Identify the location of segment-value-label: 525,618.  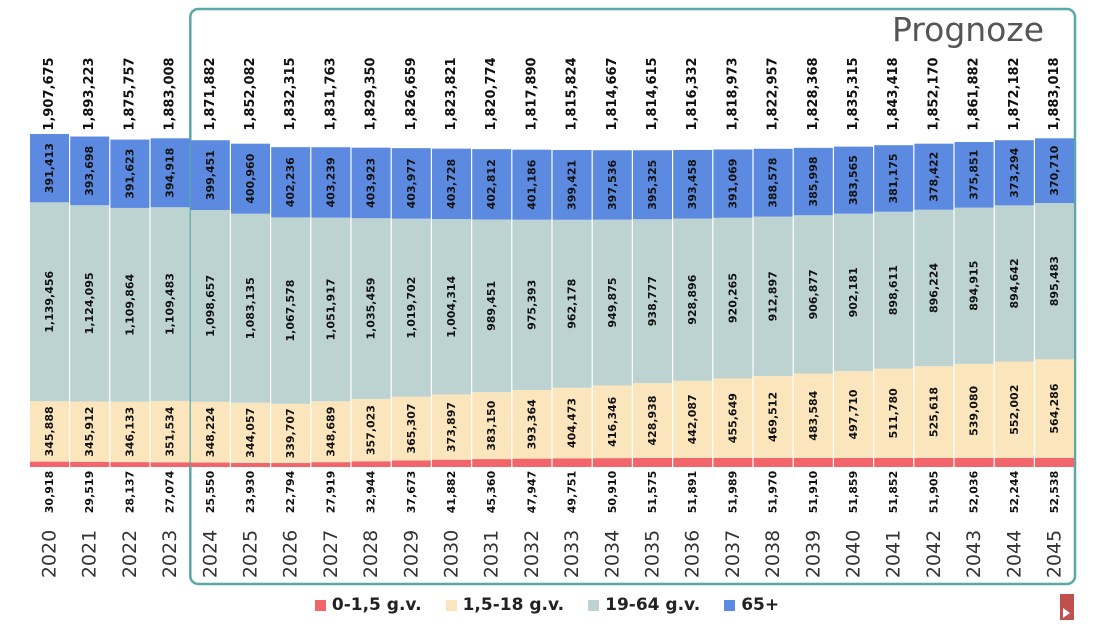
(933, 412).